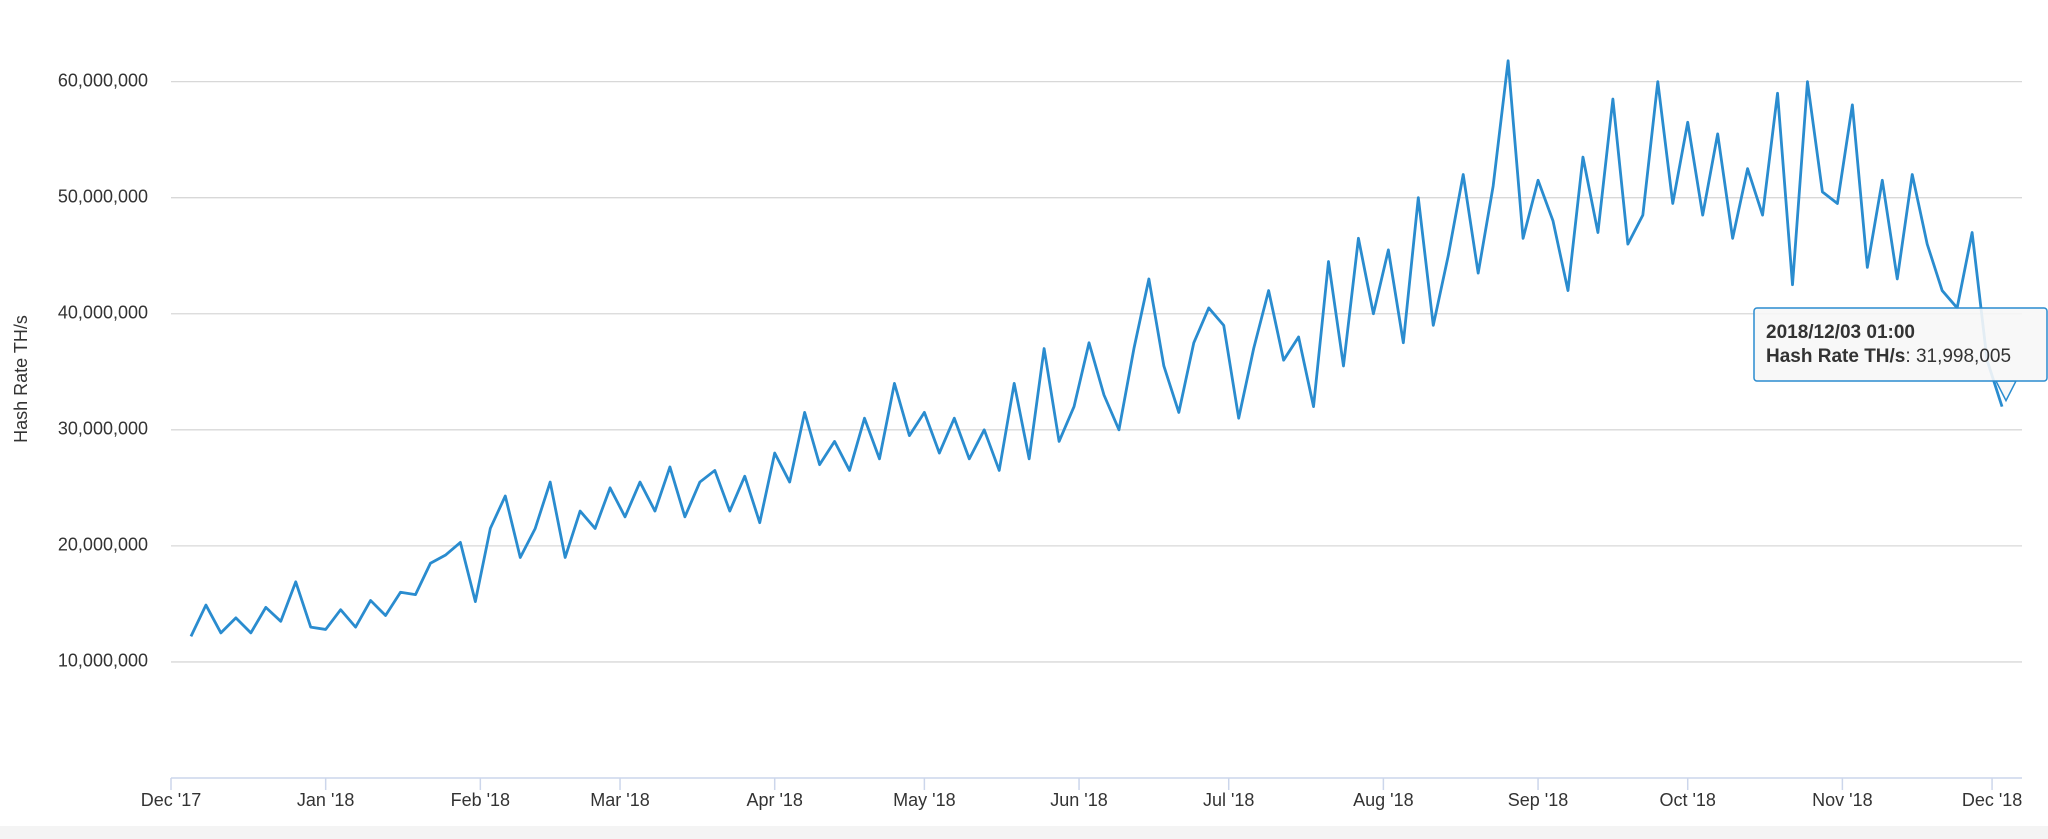  I want to click on x-tick-label: Feb '18, so click(480, 800).